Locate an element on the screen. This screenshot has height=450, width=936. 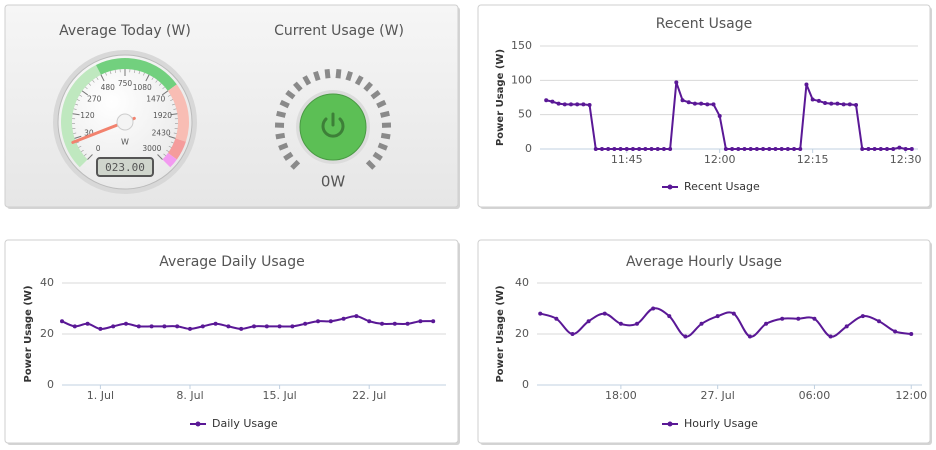
legend-label: Hourly Usage is located at coordinates (721, 423).